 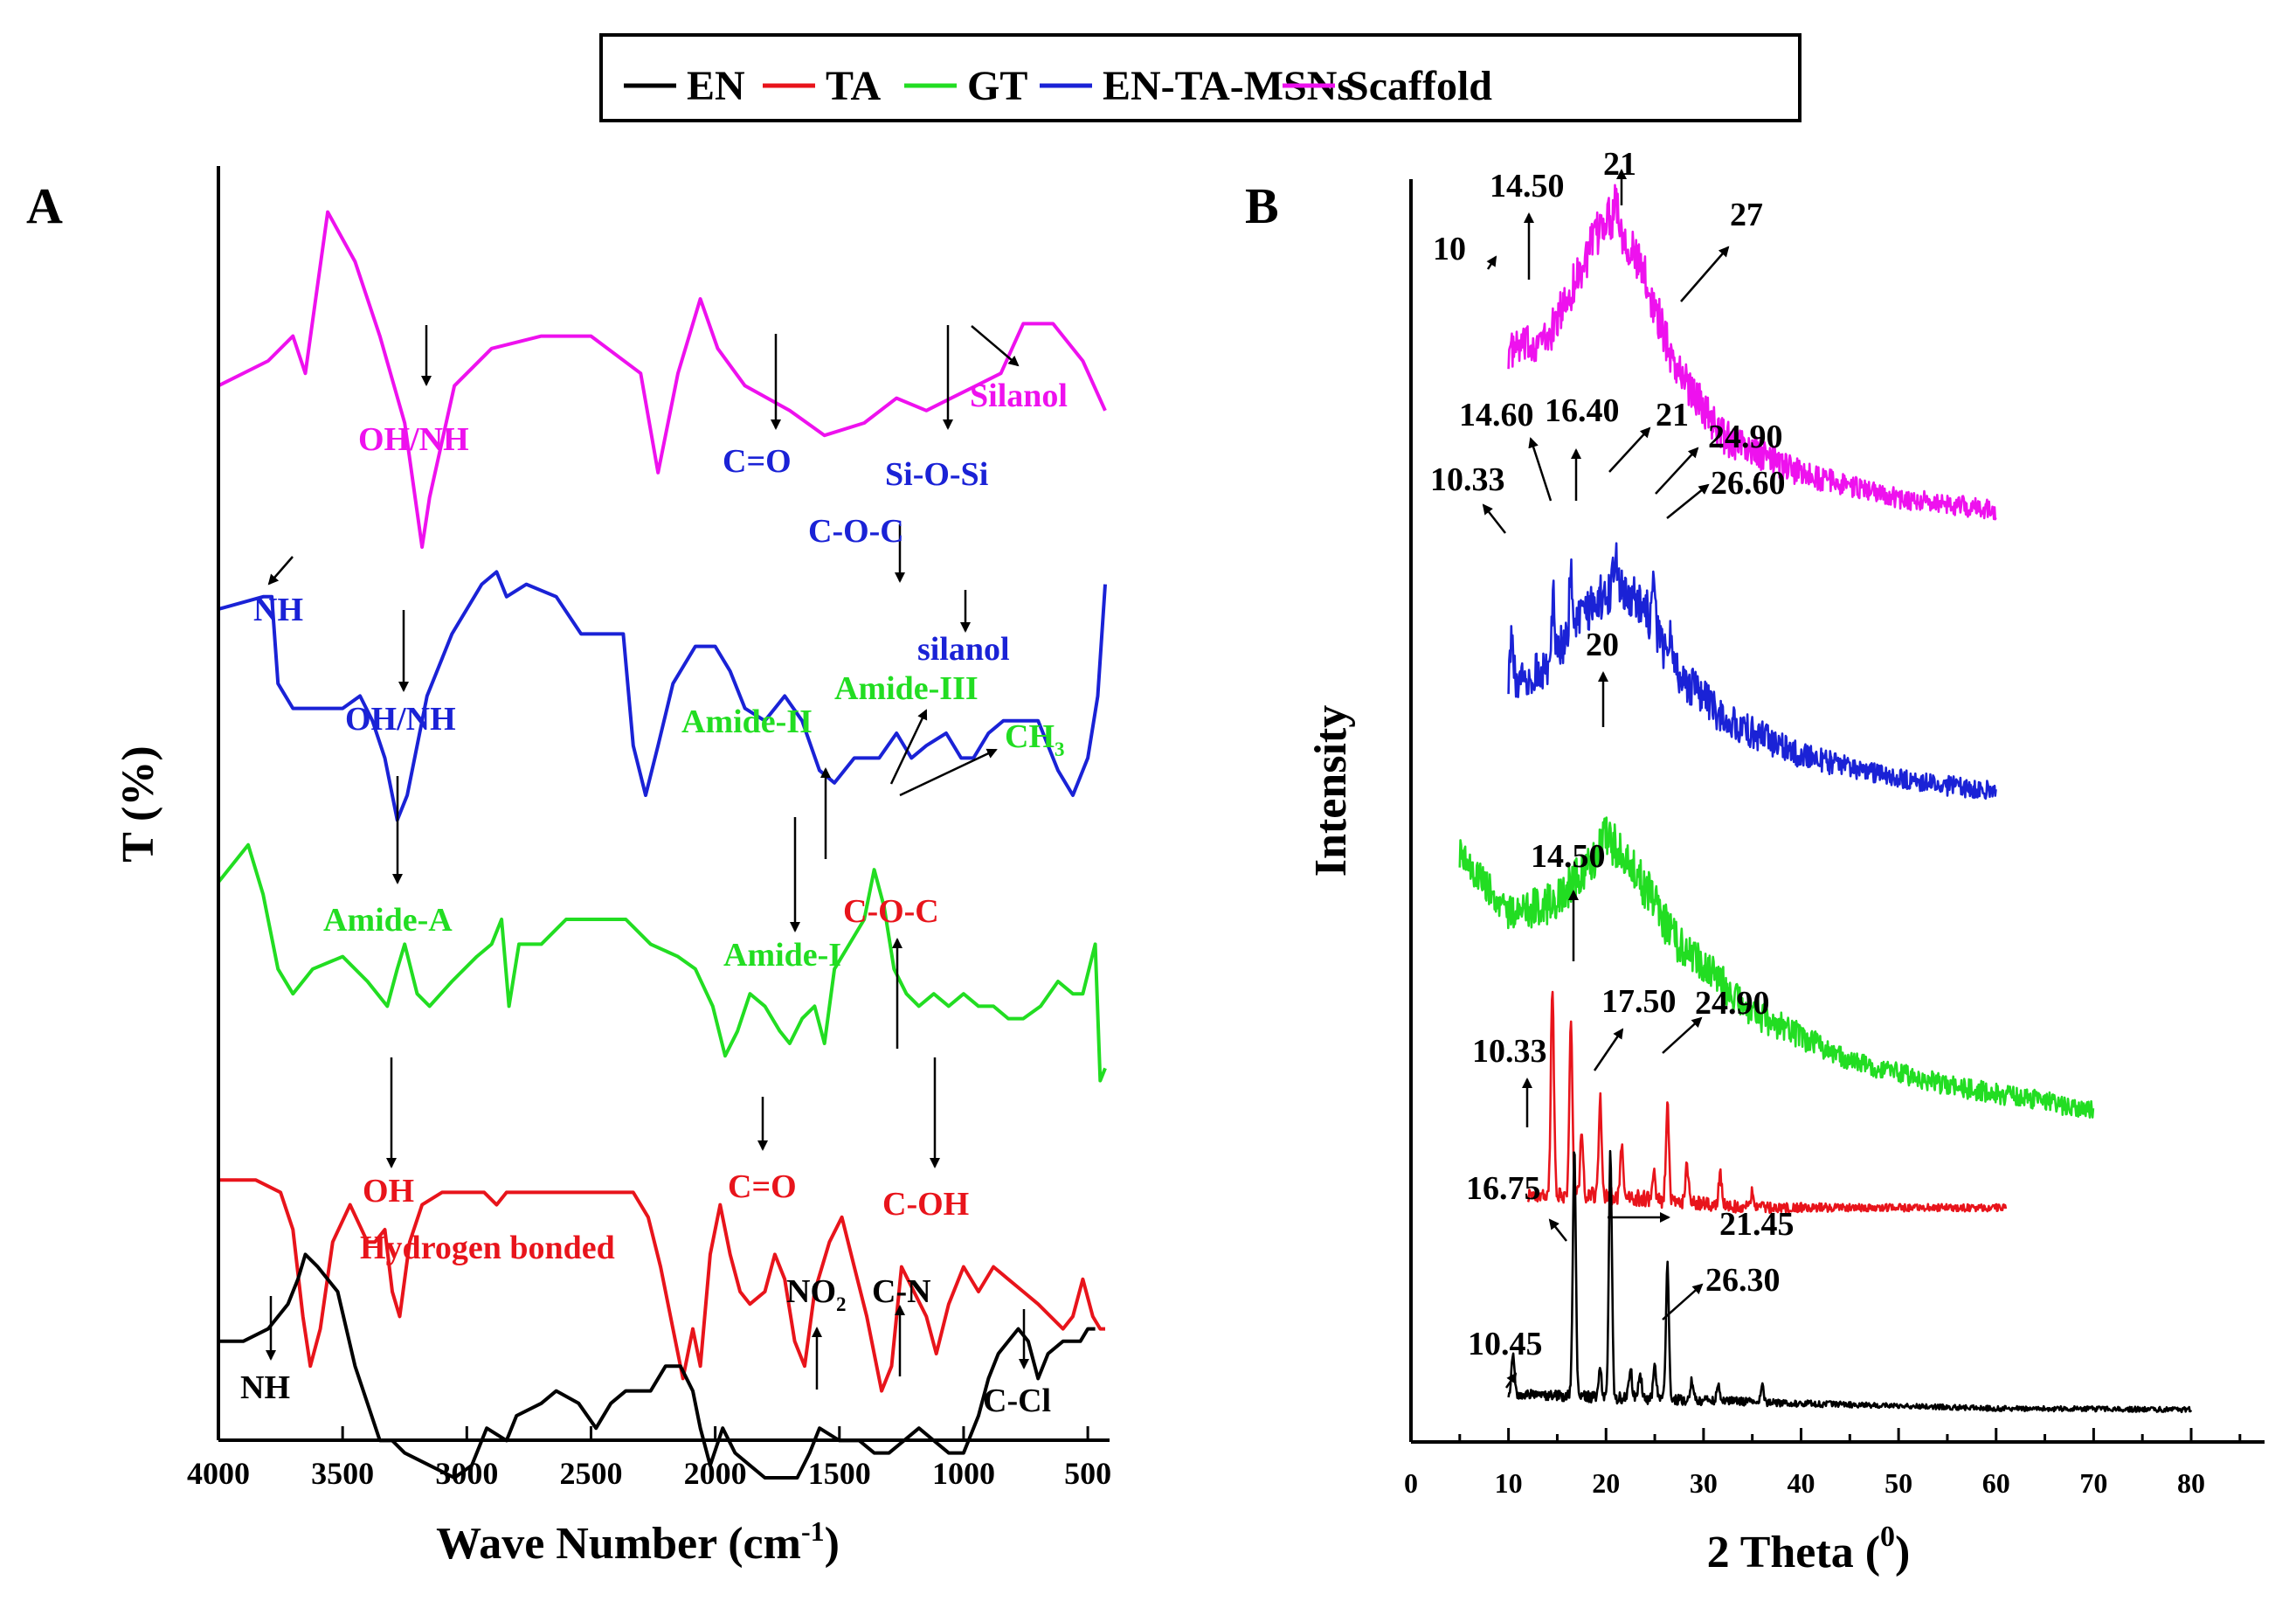 I want to click on annotation-14-60: 14.60, so click(x=1496, y=415).